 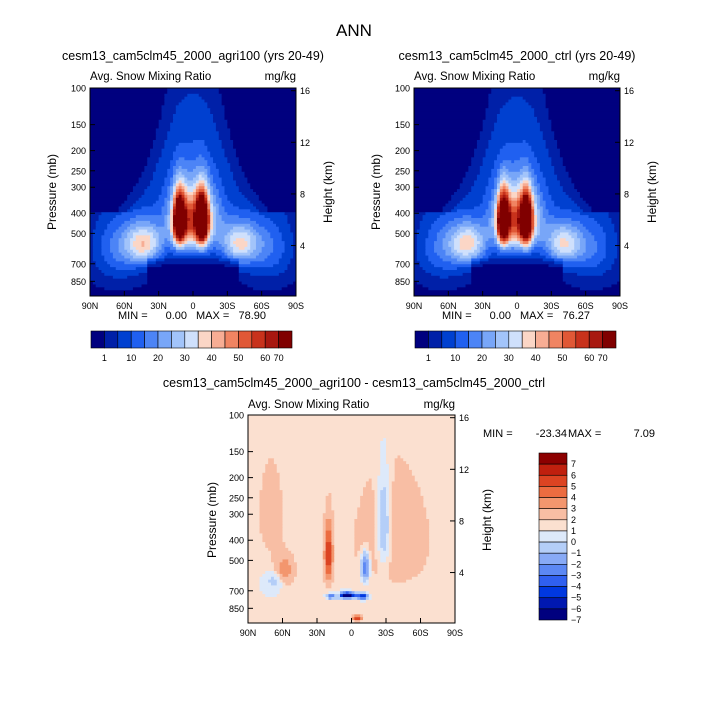 I want to click on contour-field, so click(x=517, y=192).